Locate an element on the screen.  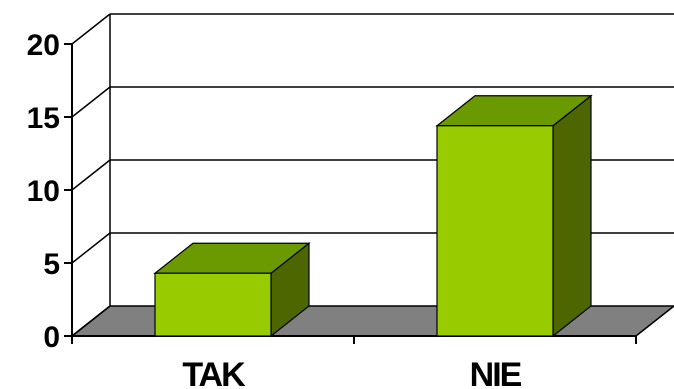
x-tick-label: NIE is located at coordinates (496, 372).